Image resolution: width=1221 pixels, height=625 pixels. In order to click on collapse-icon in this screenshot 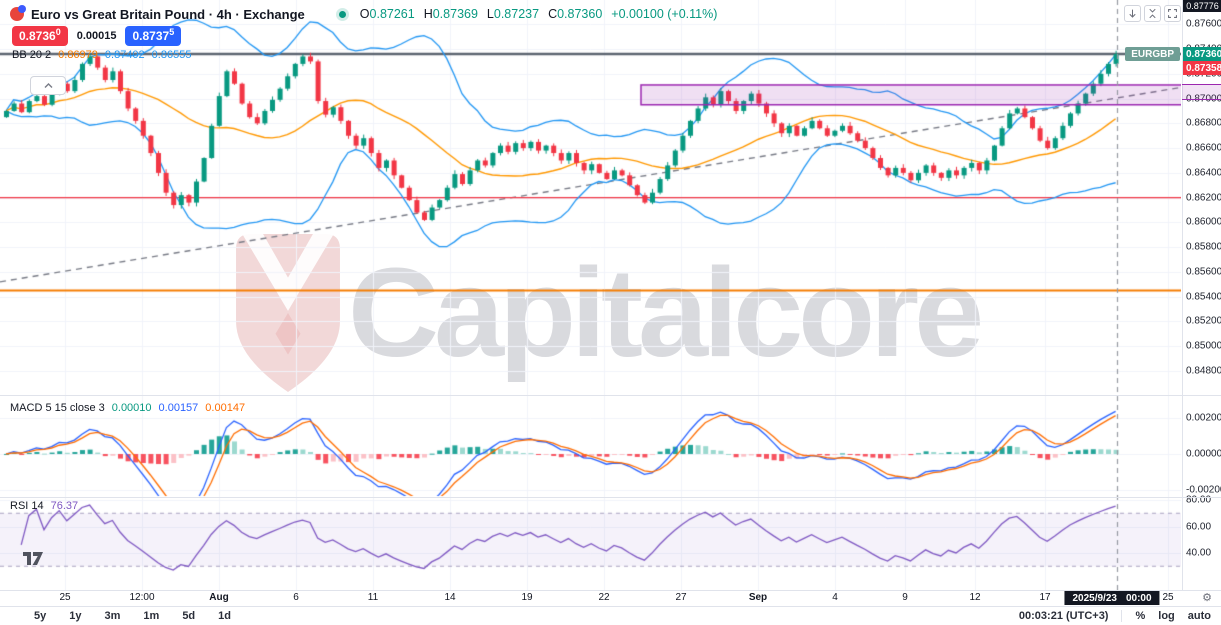, I will do `click(1152, 13)`.